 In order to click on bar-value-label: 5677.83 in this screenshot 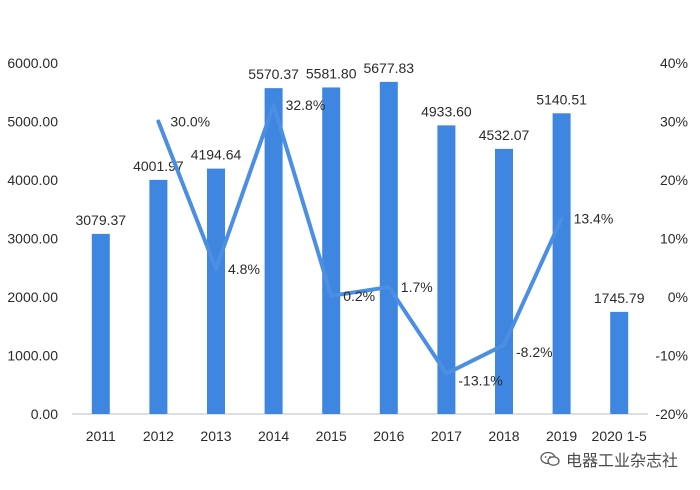, I will do `click(388, 68)`.